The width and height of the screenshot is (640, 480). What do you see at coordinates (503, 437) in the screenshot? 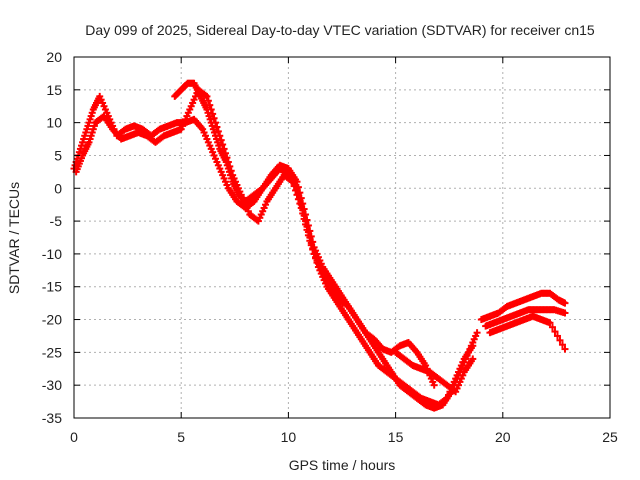
I see `x-tick-label: 20` at bounding box center [503, 437].